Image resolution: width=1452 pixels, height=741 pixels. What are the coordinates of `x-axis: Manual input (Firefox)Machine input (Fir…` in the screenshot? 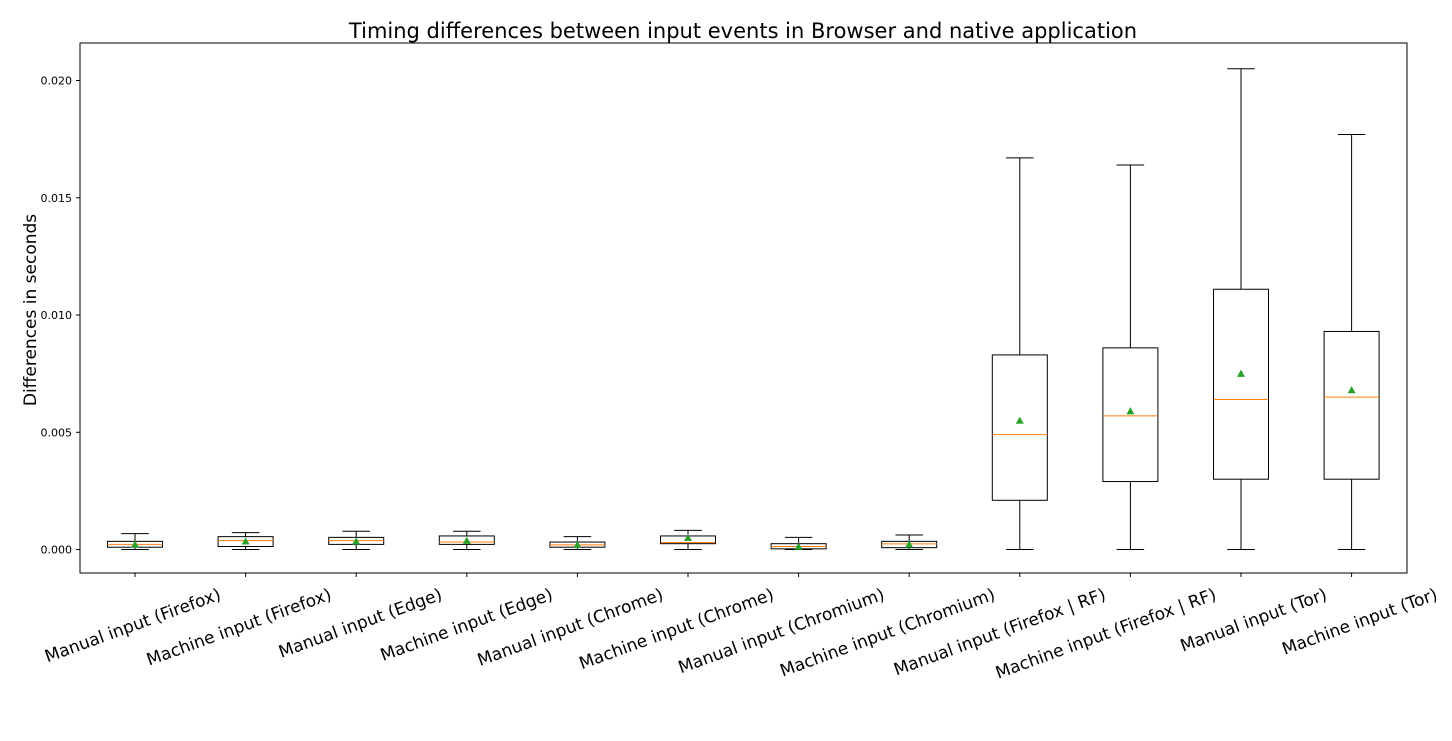 It's located at (741, 628).